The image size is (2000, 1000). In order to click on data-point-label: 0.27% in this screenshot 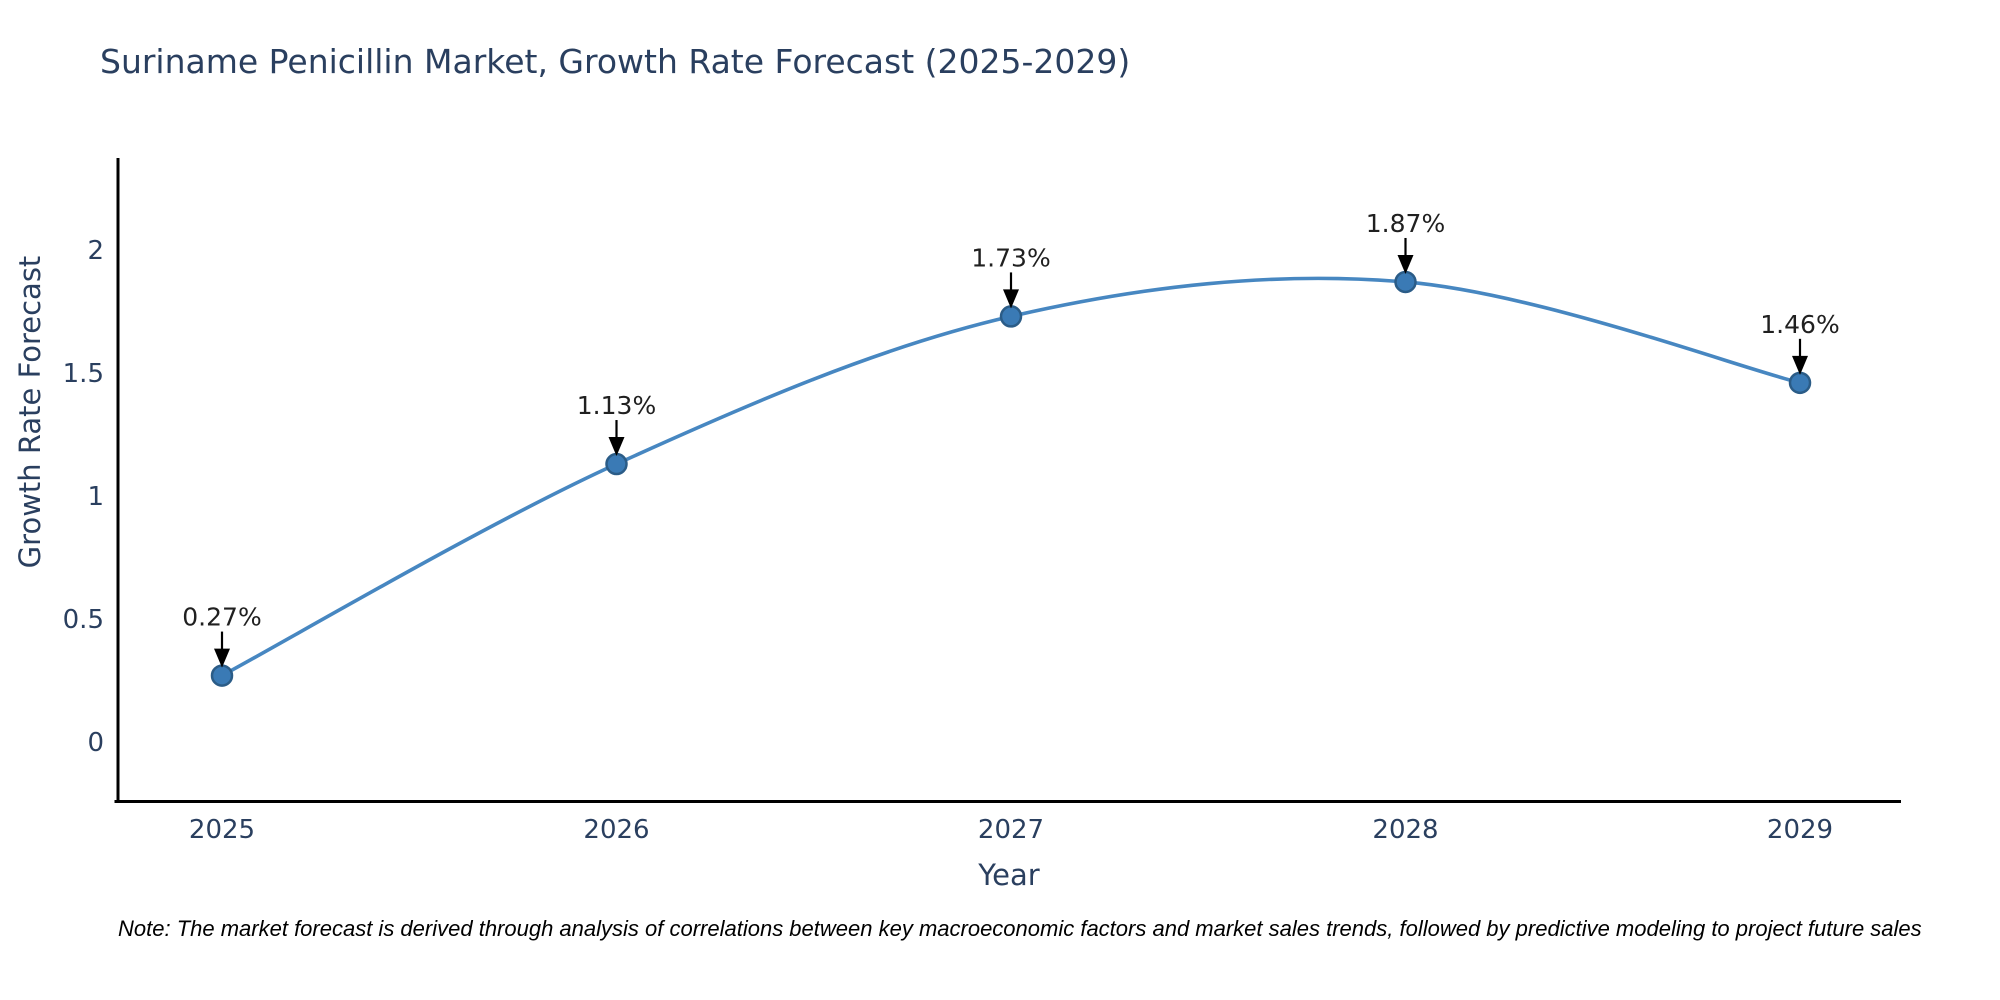, I will do `click(221, 617)`.